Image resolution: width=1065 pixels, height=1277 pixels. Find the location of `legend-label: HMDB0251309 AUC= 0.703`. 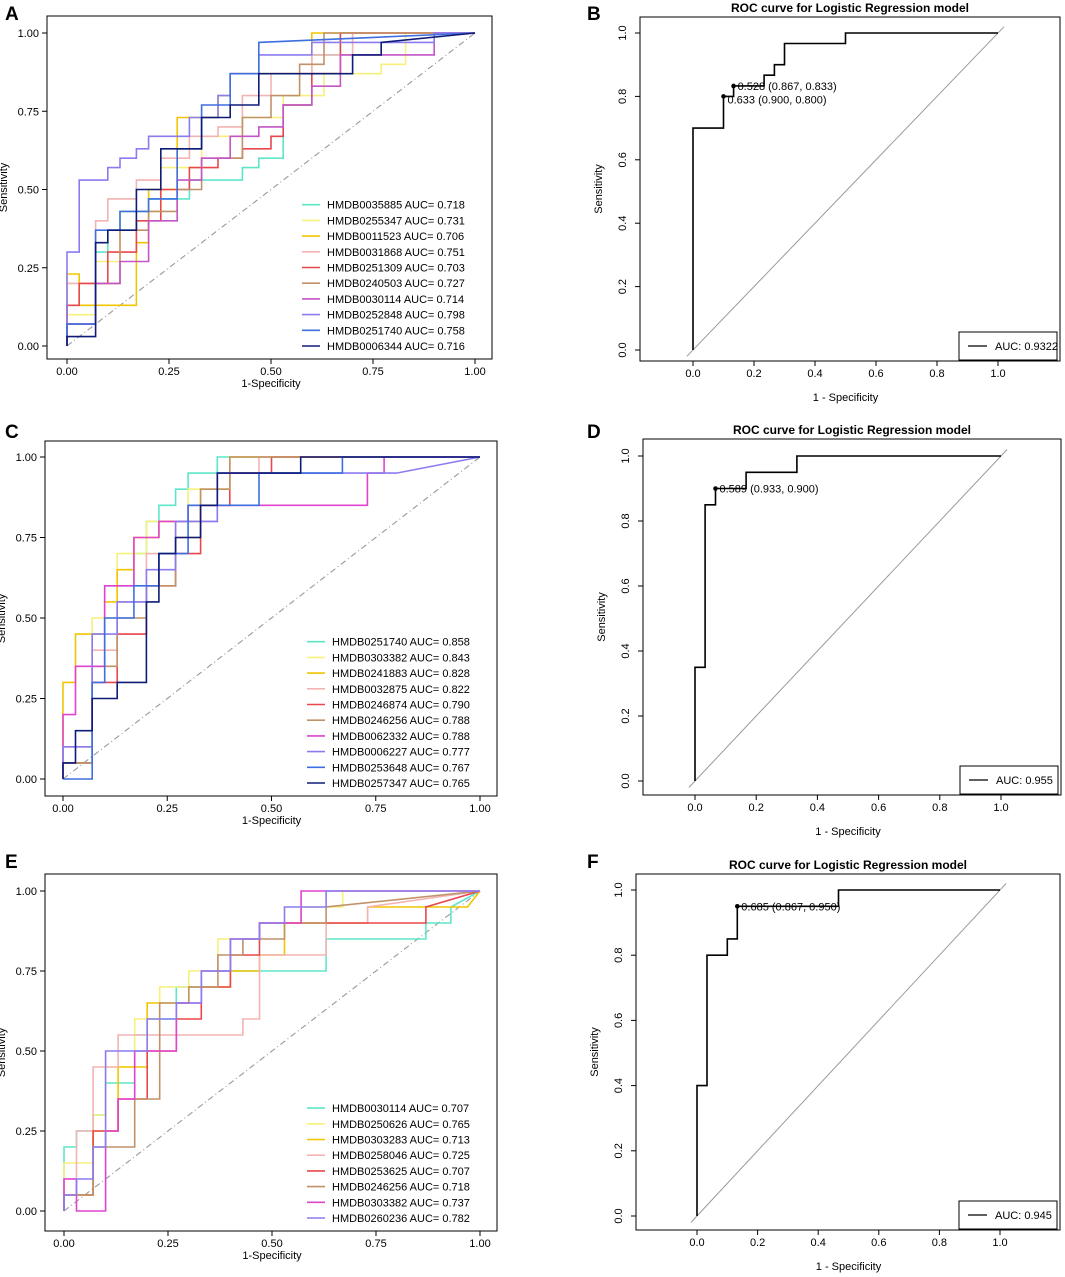

legend-label: HMDB0251309 AUC= 0.703 is located at coordinates (396, 269).